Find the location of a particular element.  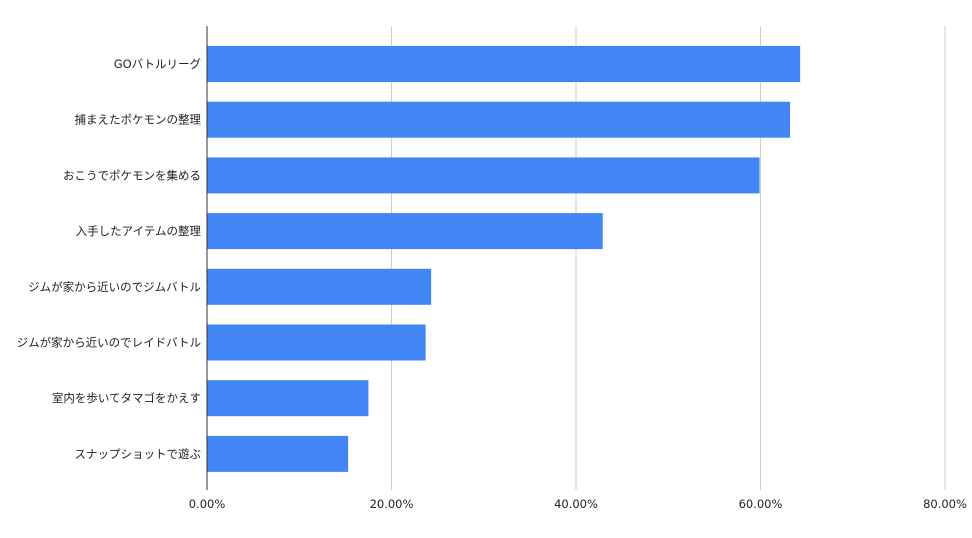

category-label: GOバトルリーグ is located at coordinates (158, 64).